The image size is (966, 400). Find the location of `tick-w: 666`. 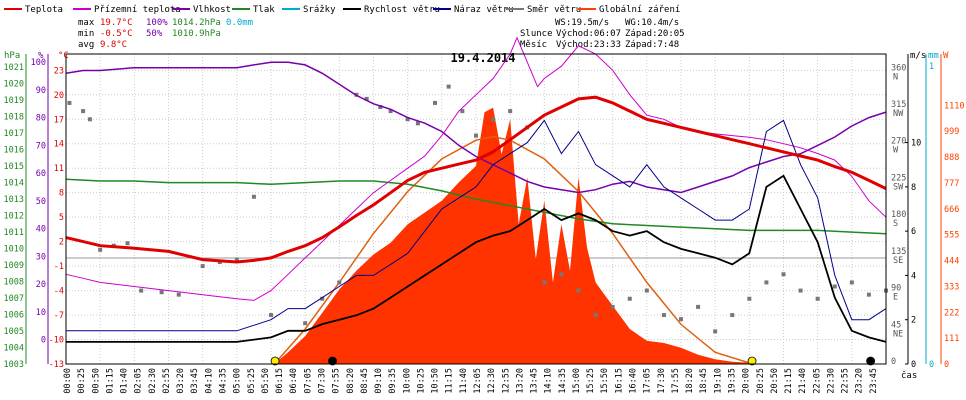

tick-w: 666 is located at coordinates (951, 210).